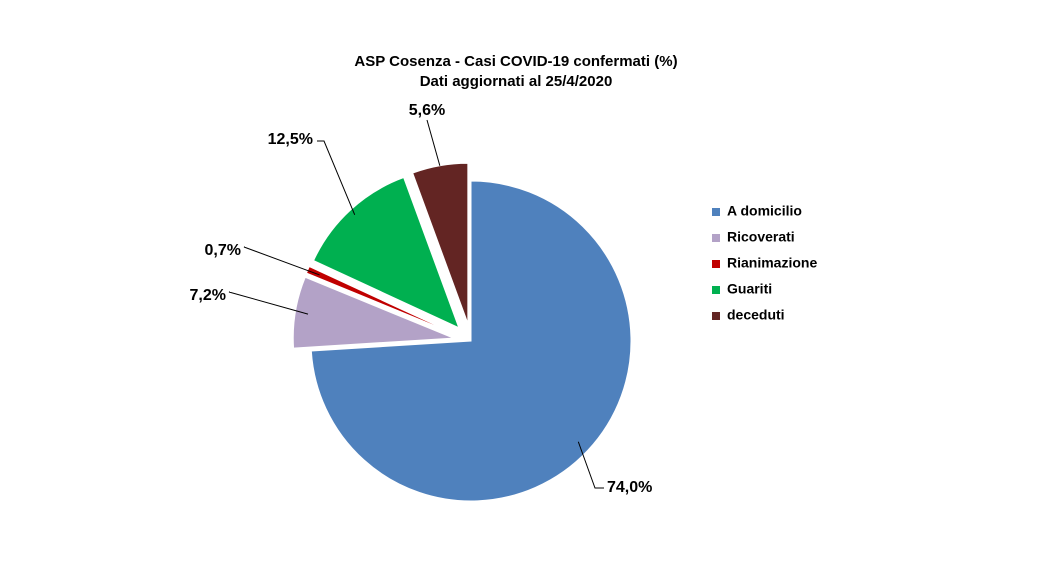 The width and height of the screenshot is (1039, 584). What do you see at coordinates (380, 300) in the screenshot?
I see `pie-slice-rianimazione` at bounding box center [380, 300].